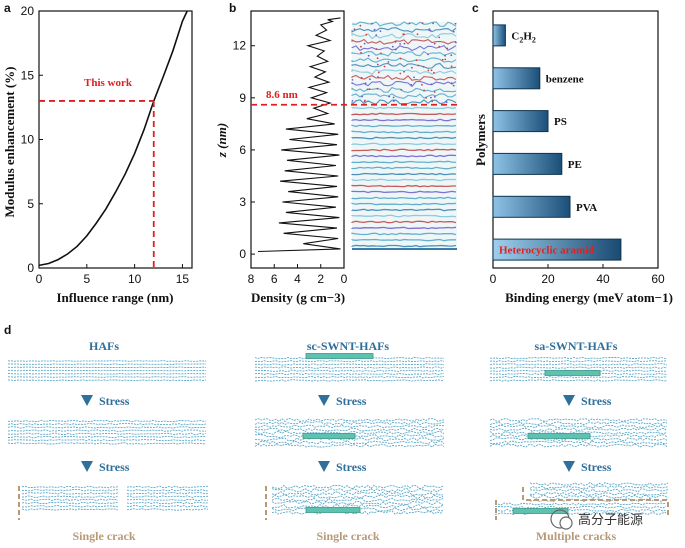  What do you see at coordinates (9, 142) in the screenshot?
I see `panel-a-ylabel: Modulus enhancement (%)` at bounding box center [9, 142].